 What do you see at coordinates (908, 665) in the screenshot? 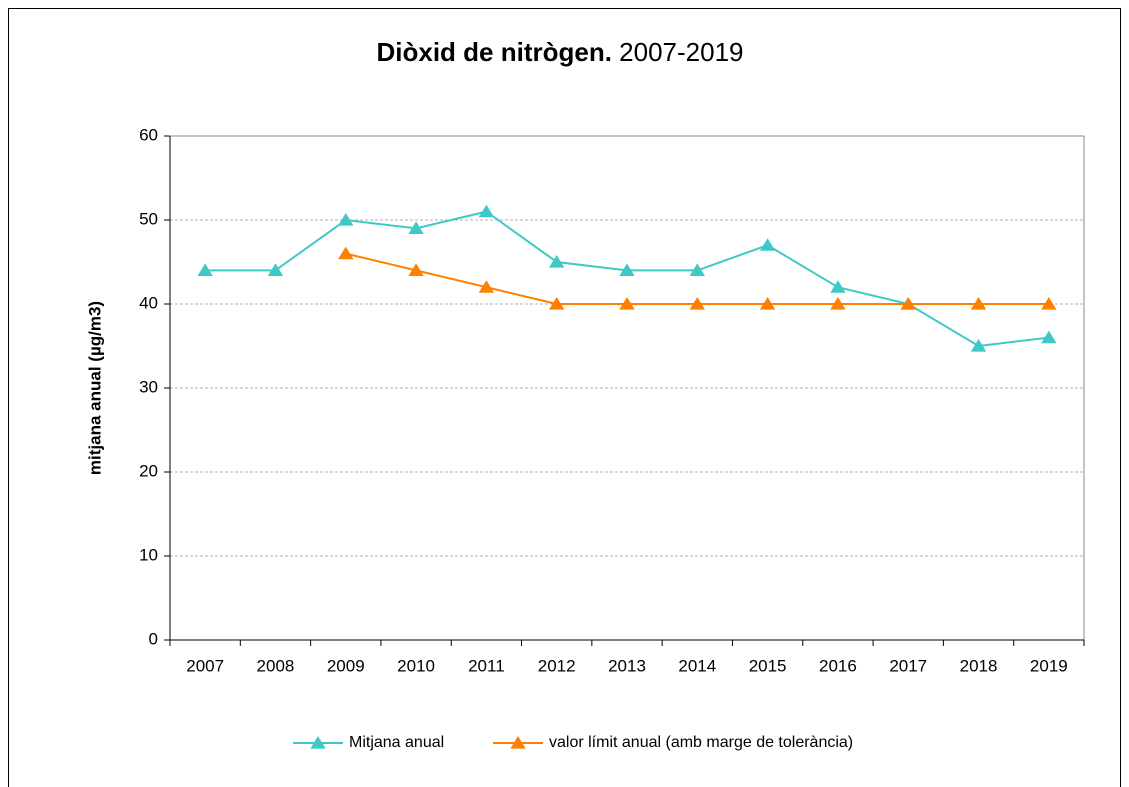
I see `x-tick-label: 2017` at bounding box center [908, 665].